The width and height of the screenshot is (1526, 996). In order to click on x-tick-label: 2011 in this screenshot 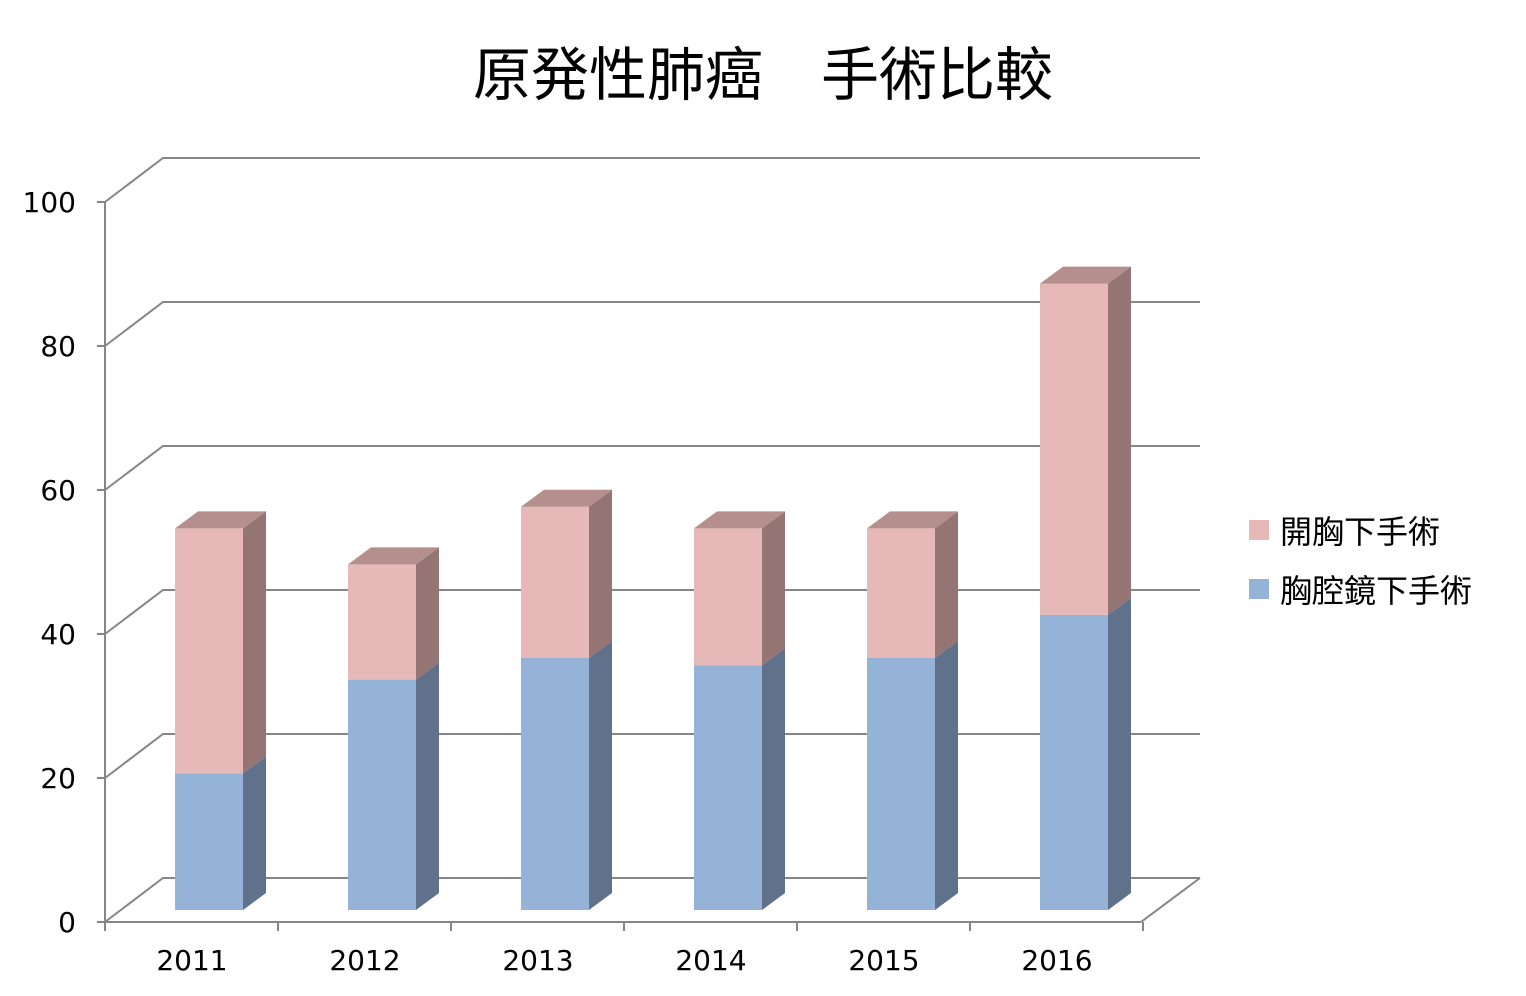, I will do `click(191, 960)`.